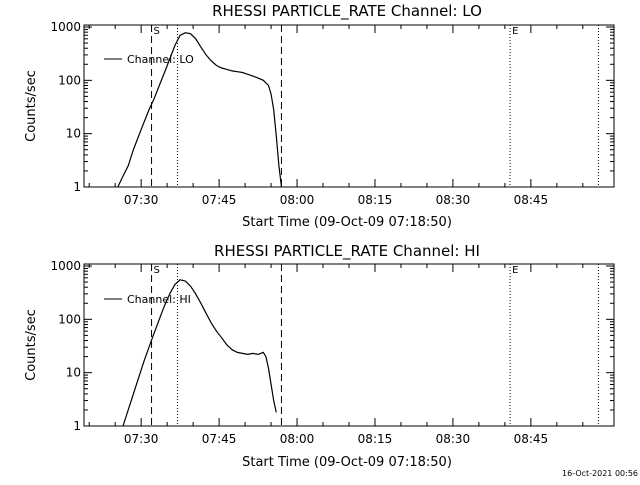 This screenshot has height=485, width=640. Describe the element at coordinates (600, 473) in the screenshot. I see `footer-timestamp: 16-Oct-2021 00:56` at that location.